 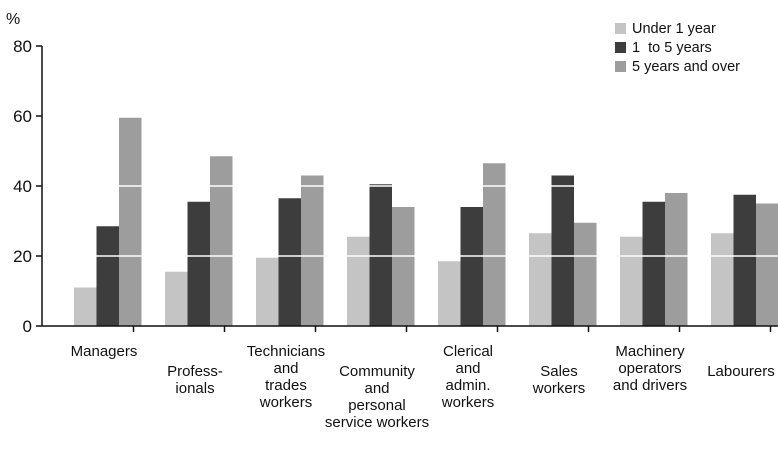 I want to click on legend-label-5-years-and-over: 5 years and over, so click(x=686, y=67).